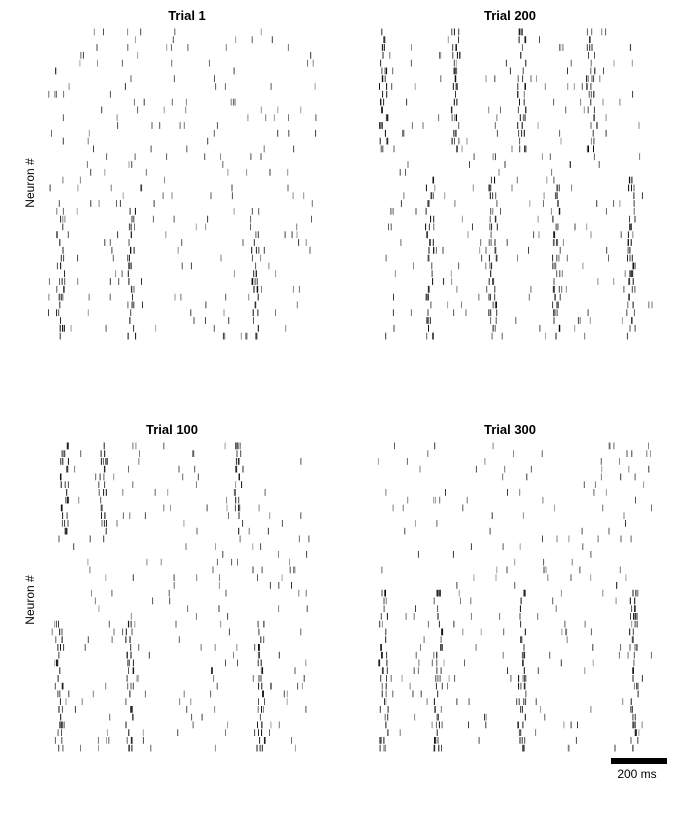 The height and width of the screenshot is (826, 688). I want to click on scale-bar-line, so click(639, 761).